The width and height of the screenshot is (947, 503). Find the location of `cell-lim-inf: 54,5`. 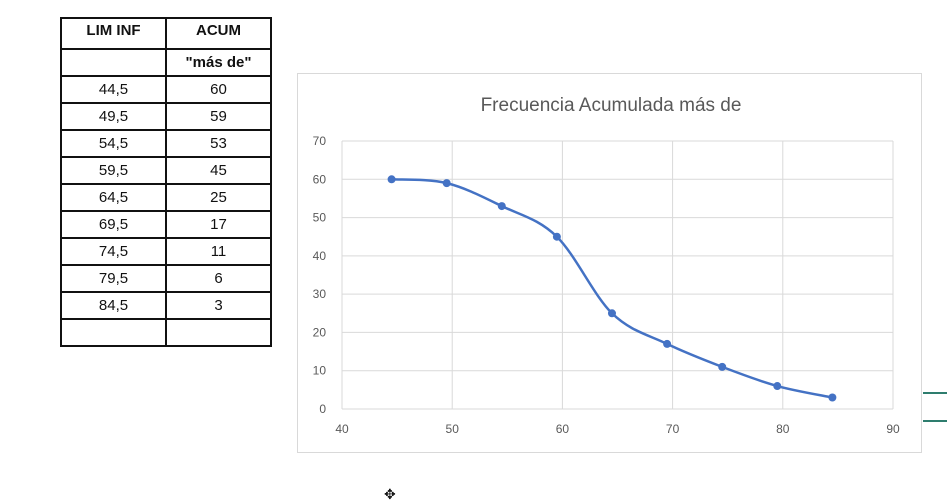

cell-lim-inf: 54,5 is located at coordinates (113, 143).